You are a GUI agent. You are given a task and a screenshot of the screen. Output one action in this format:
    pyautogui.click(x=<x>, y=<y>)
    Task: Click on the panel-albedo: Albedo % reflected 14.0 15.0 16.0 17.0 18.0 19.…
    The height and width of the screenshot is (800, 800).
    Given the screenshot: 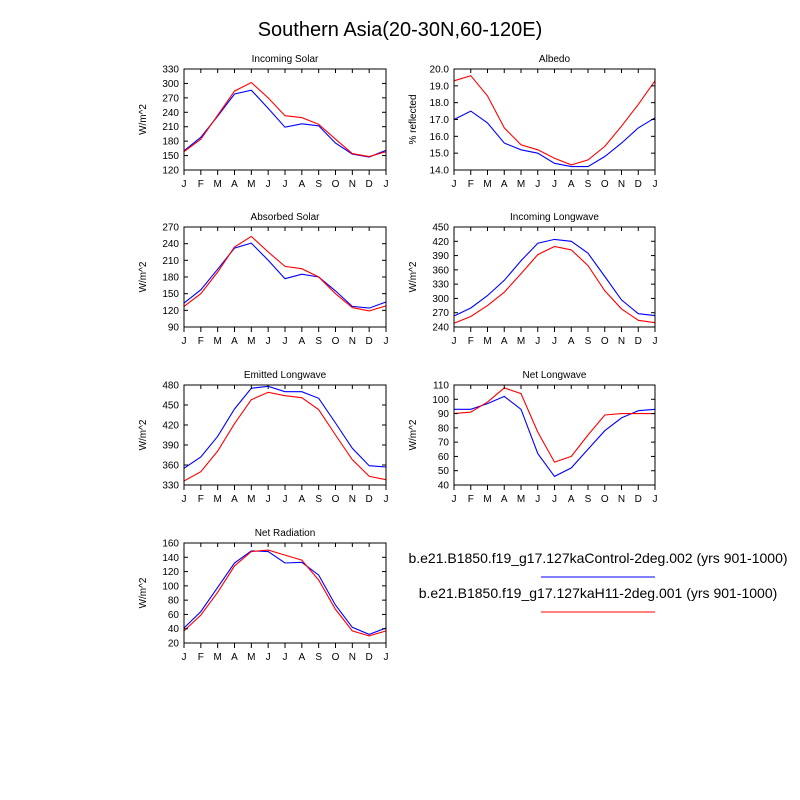 What is the action you would take?
    pyautogui.click(x=533, y=122)
    